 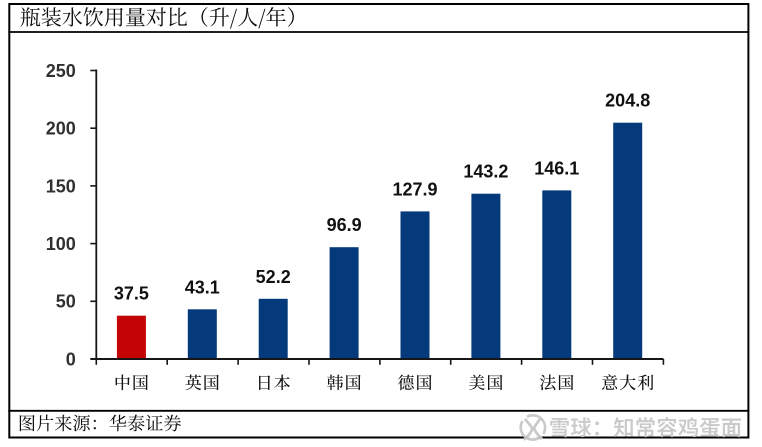 What do you see at coordinates (61, 71) in the screenshot?
I see `svg-text: 250` at bounding box center [61, 71].